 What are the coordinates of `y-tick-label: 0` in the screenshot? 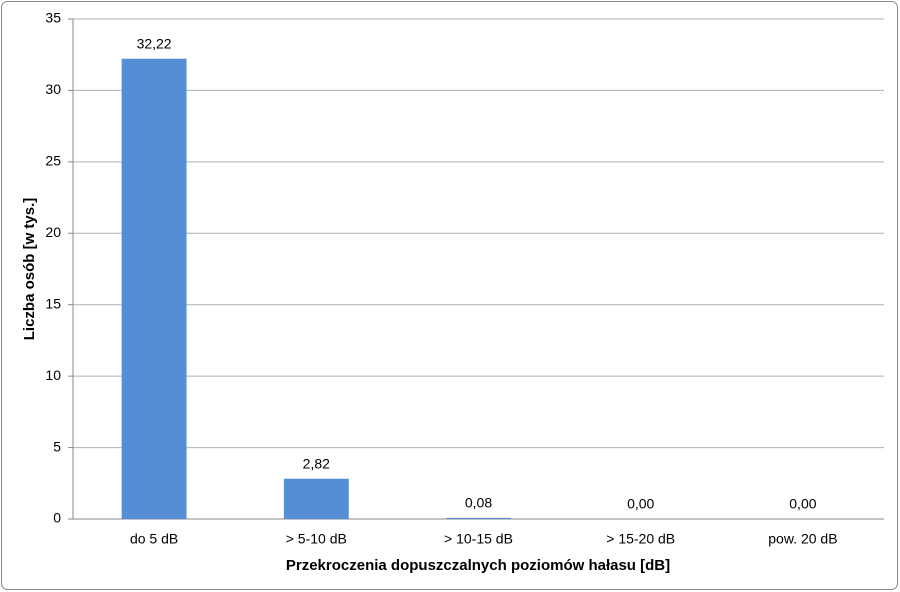 It's located at (57, 518).